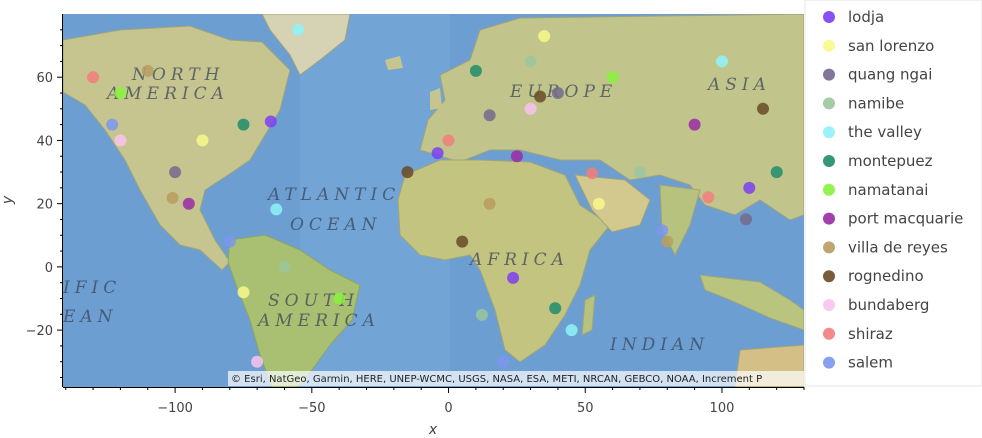 Image resolution: width=982 pixels, height=438 pixels. Describe the element at coordinates (516, 378) in the screenshot. I see `attribution-background` at that location.